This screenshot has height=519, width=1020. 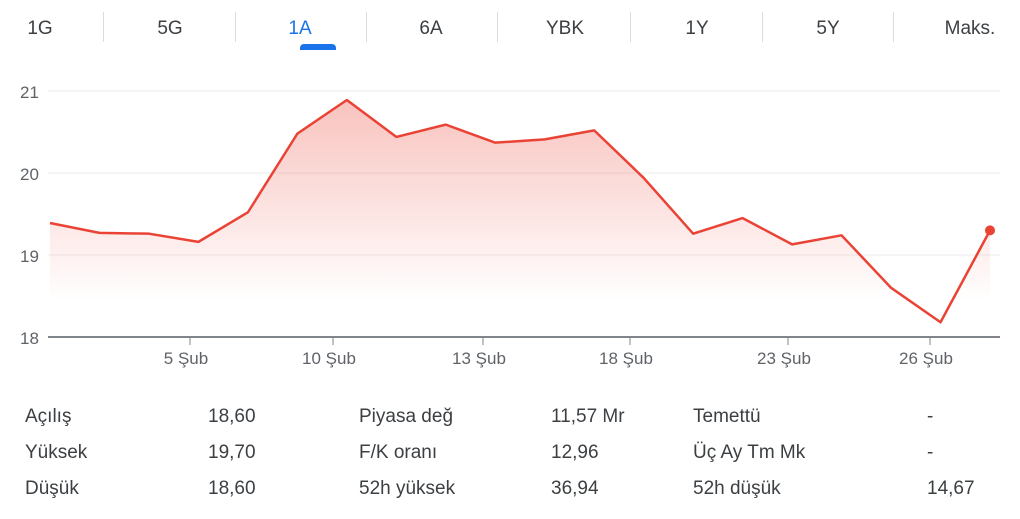 I want to click on stat-label: Üç Ay Tm Mk, so click(x=749, y=452).